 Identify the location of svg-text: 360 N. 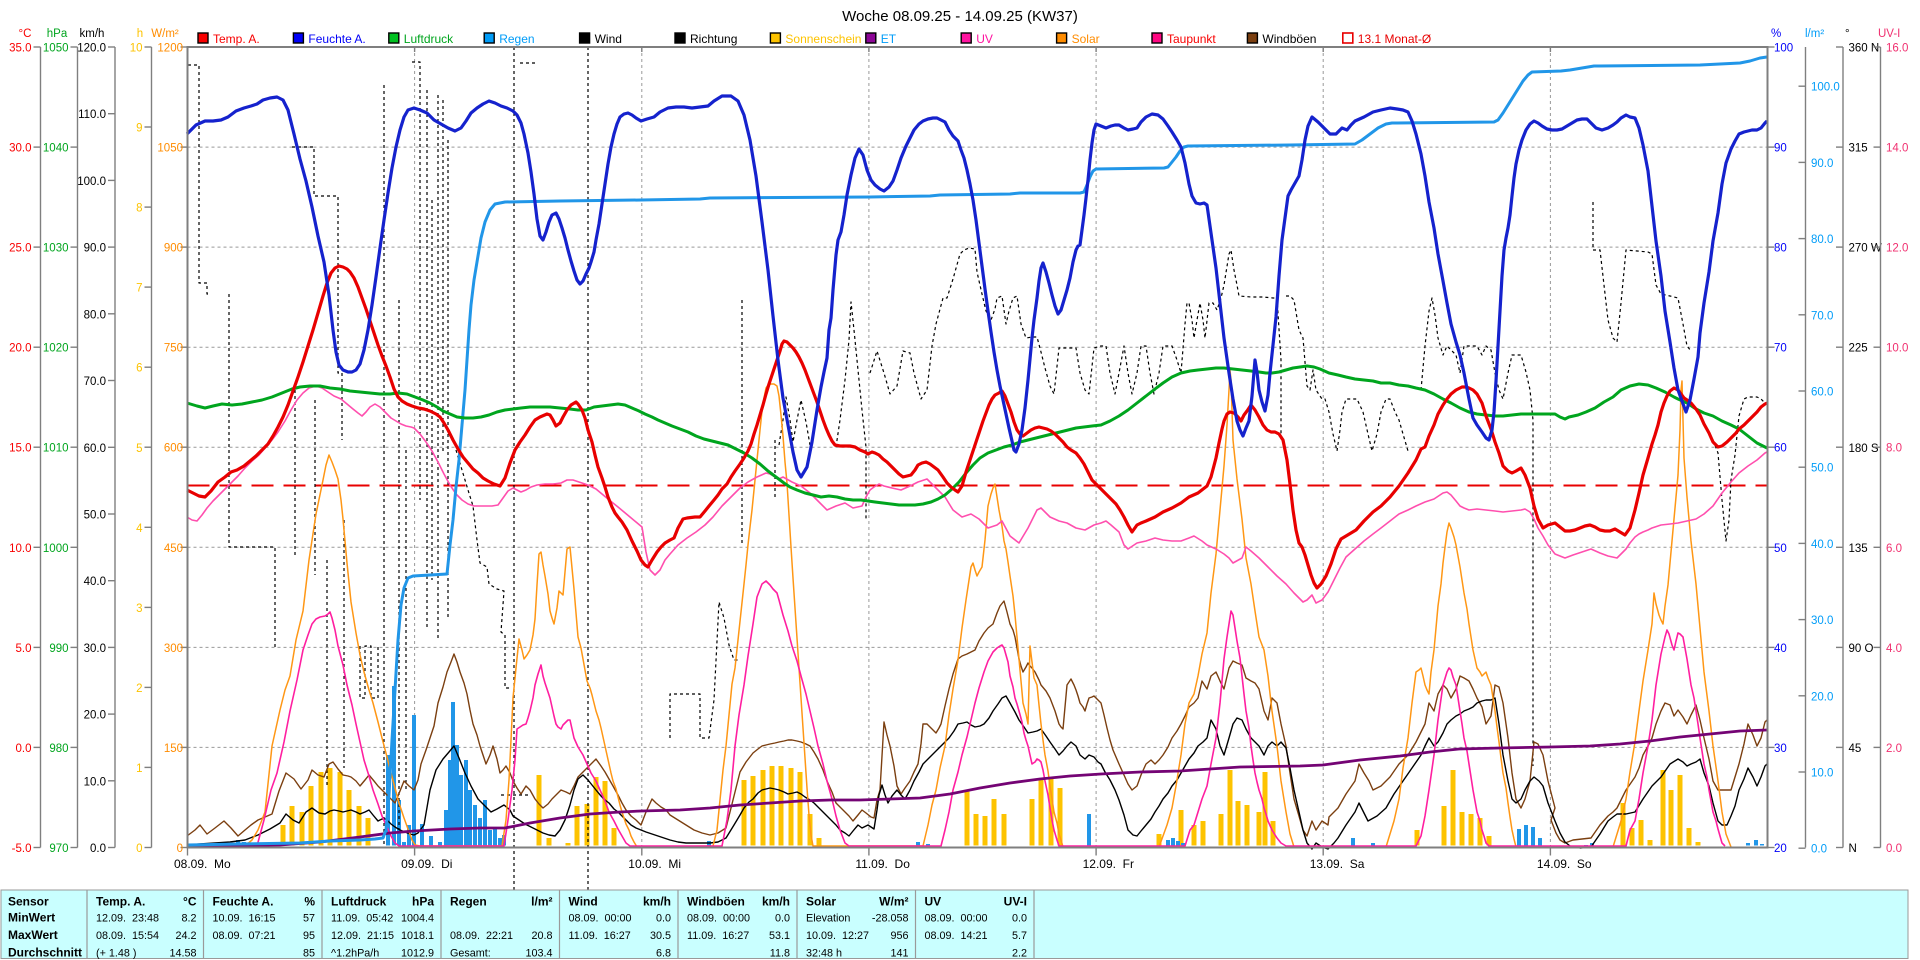
(1864, 49).